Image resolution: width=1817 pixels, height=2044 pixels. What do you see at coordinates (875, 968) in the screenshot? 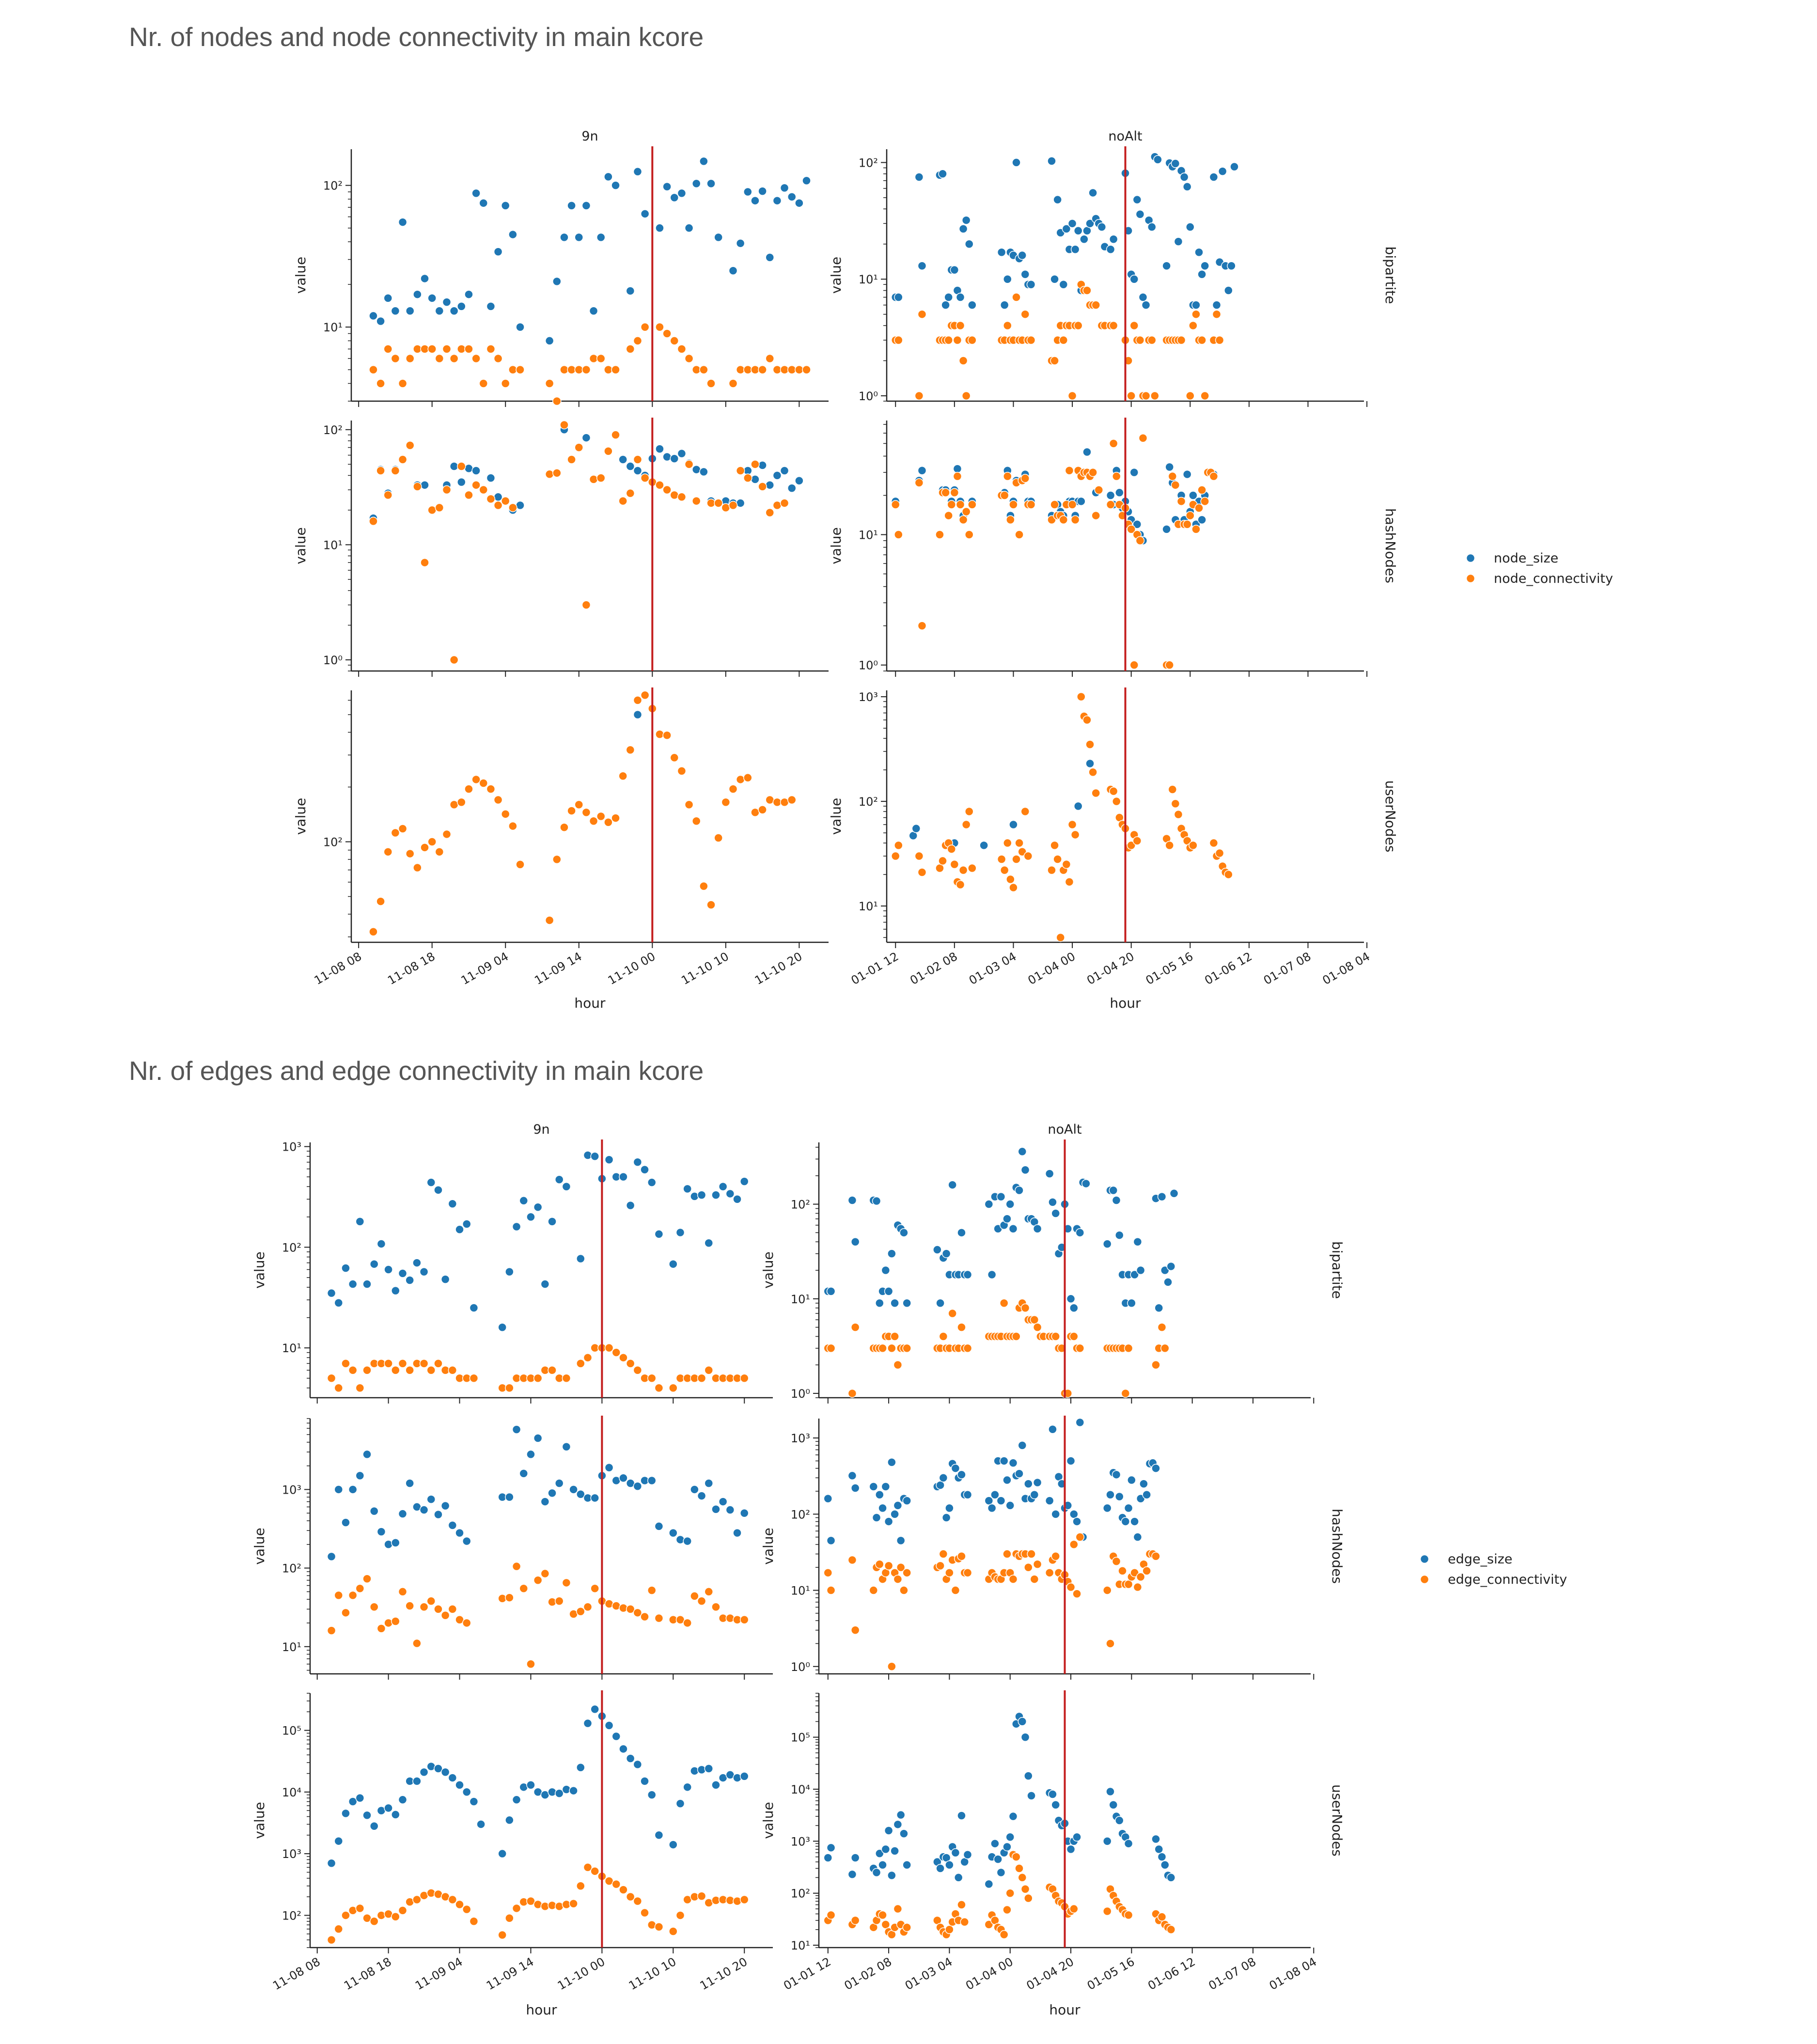
I see `x-tick-label: 01-01 12` at bounding box center [875, 968].